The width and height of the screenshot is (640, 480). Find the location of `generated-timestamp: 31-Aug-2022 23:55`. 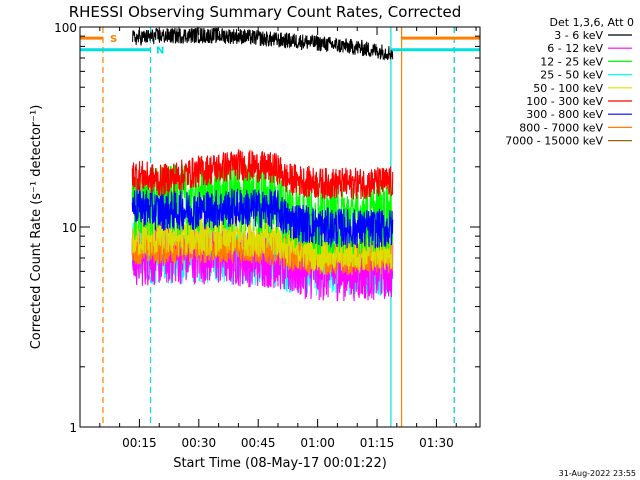

generated-timestamp: 31-Aug-2022 23:55 is located at coordinates (597, 473).